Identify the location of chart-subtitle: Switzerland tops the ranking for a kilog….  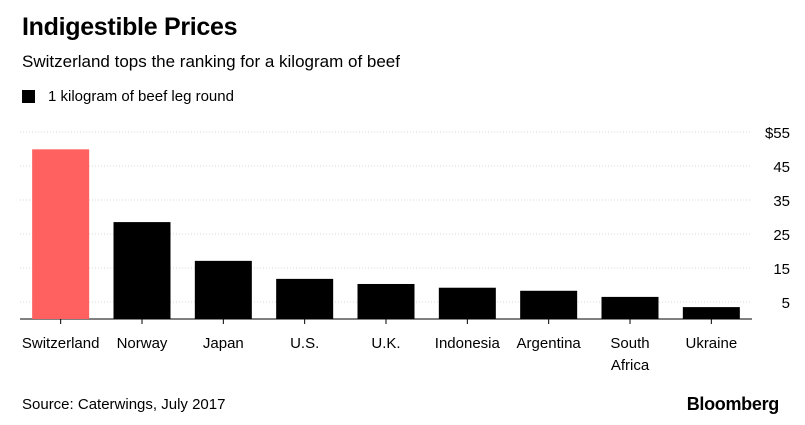
(211, 61).